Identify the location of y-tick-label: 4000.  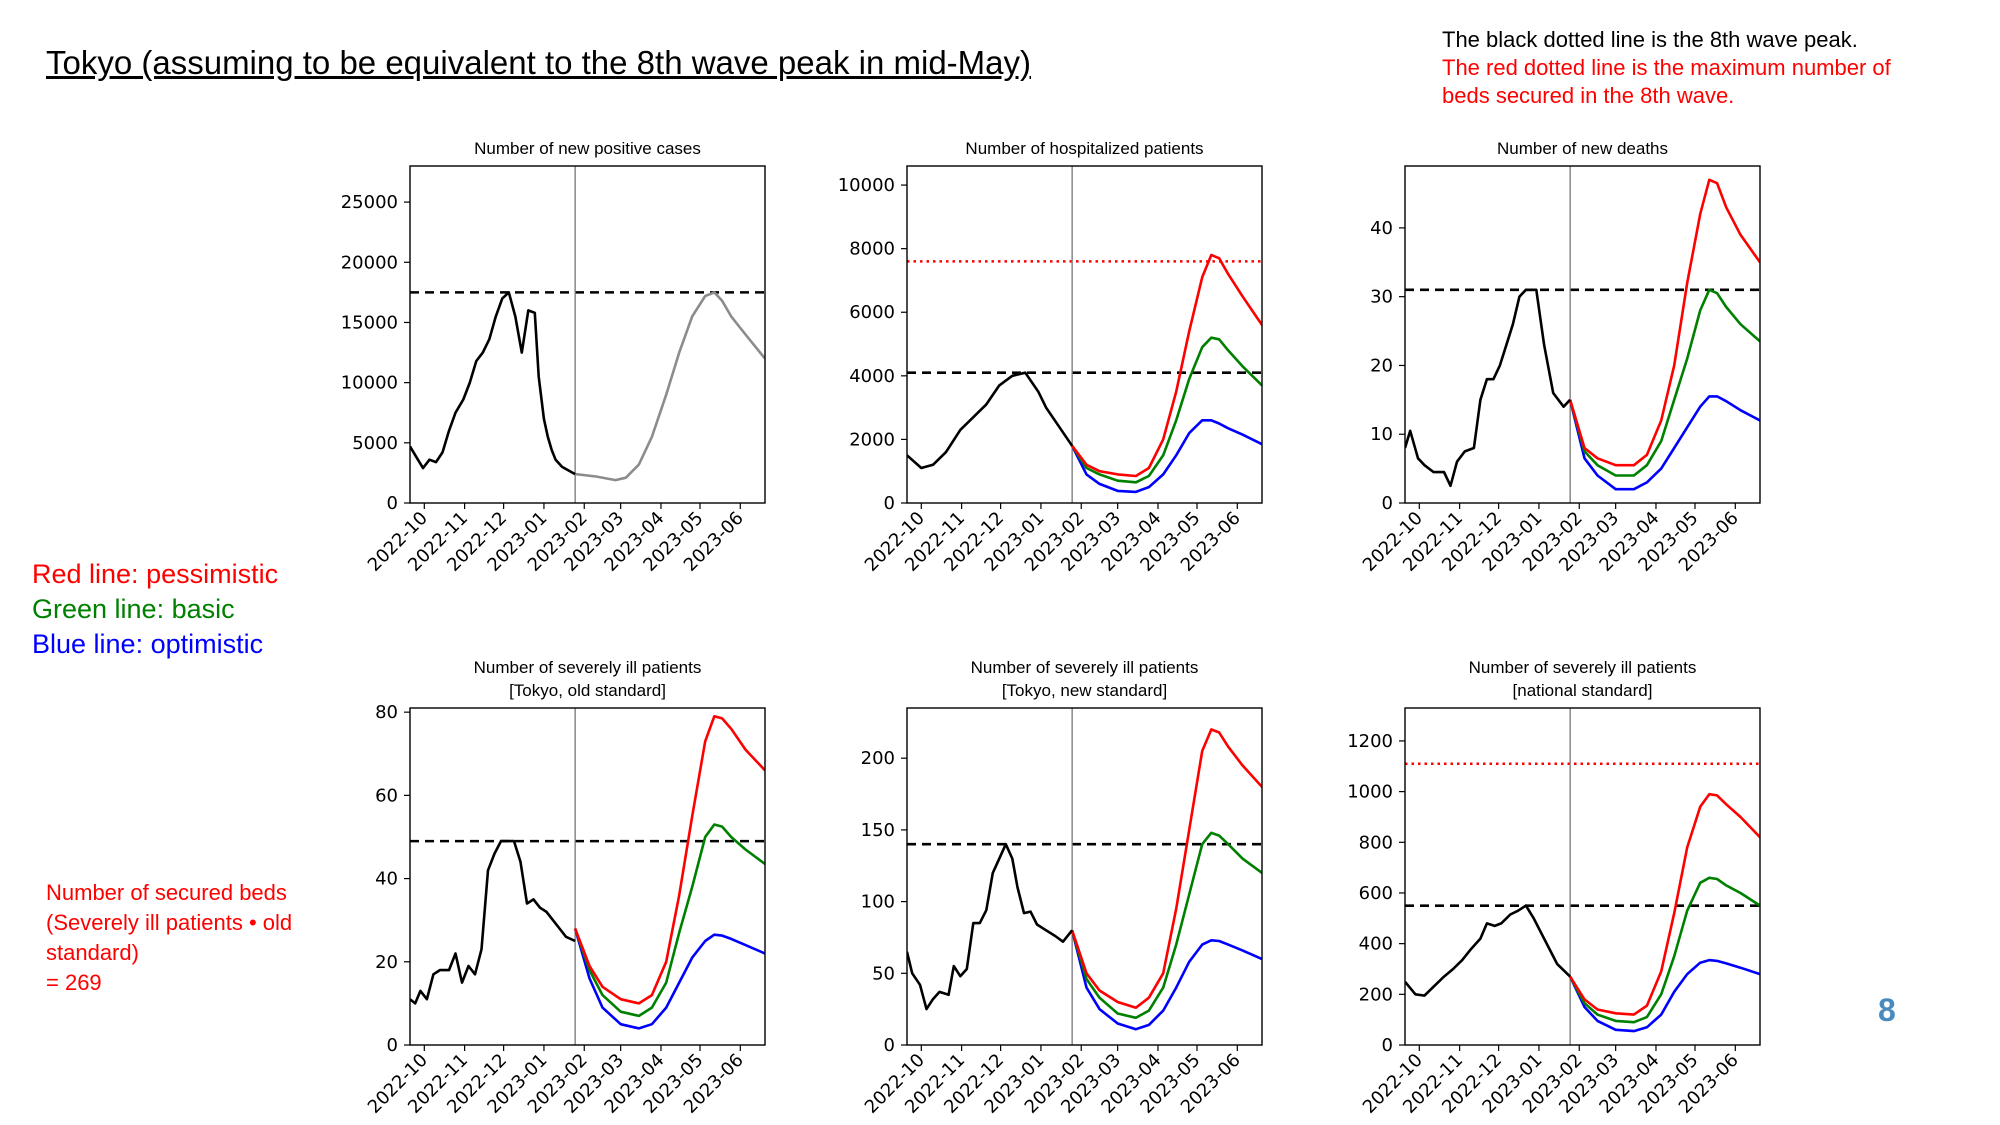
(872, 376).